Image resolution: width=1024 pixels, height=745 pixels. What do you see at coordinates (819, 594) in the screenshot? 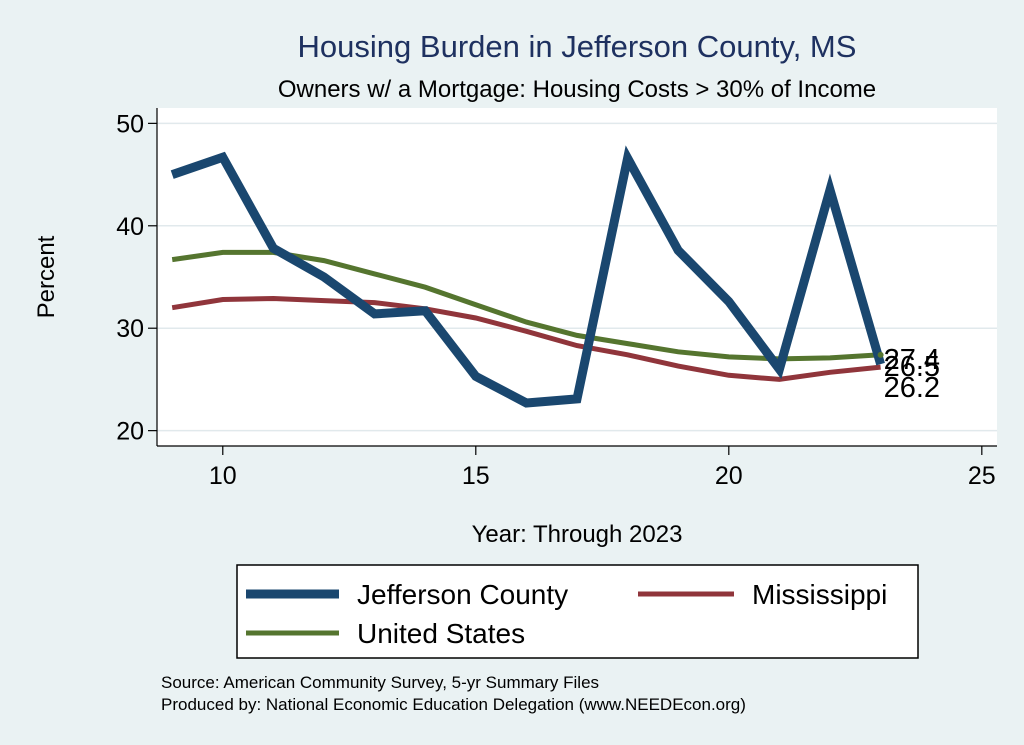
I see `legend-label: Mississippi` at bounding box center [819, 594].